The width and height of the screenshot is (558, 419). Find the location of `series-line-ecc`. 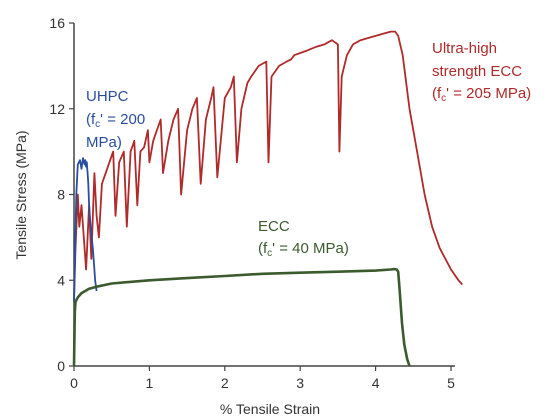

series-line-ecc is located at coordinates (241, 317).